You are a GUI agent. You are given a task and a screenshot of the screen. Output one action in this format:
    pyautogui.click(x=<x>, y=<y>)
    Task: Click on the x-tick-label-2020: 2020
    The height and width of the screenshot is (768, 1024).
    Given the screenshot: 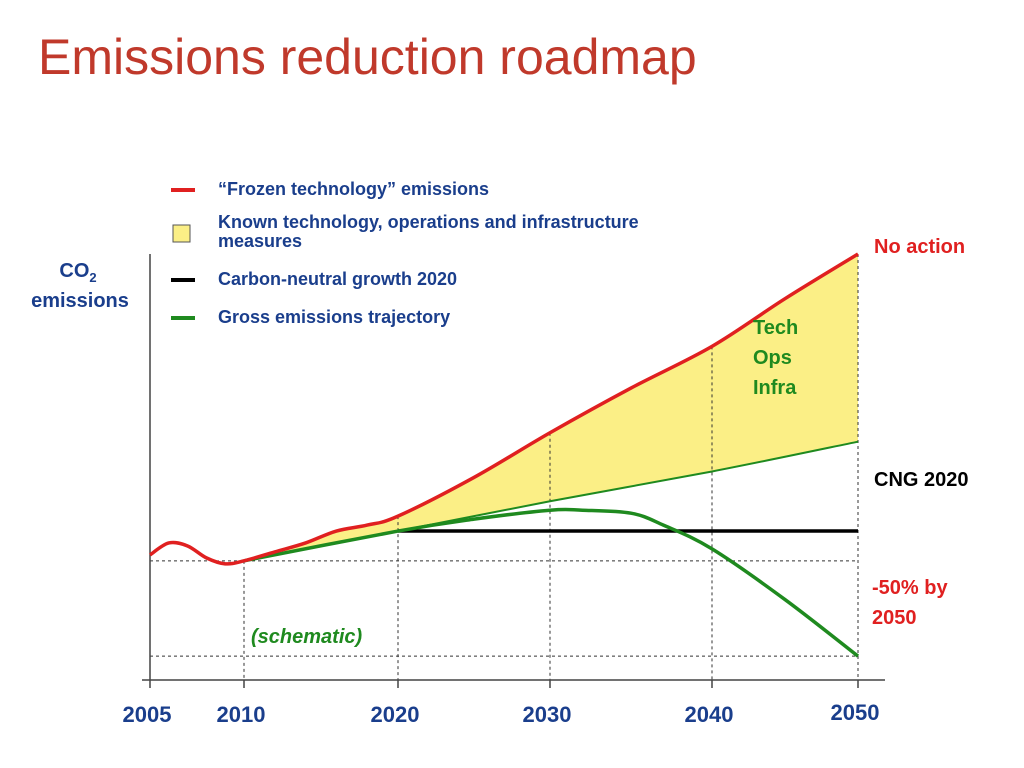 What is the action you would take?
    pyautogui.click(x=395, y=714)
    